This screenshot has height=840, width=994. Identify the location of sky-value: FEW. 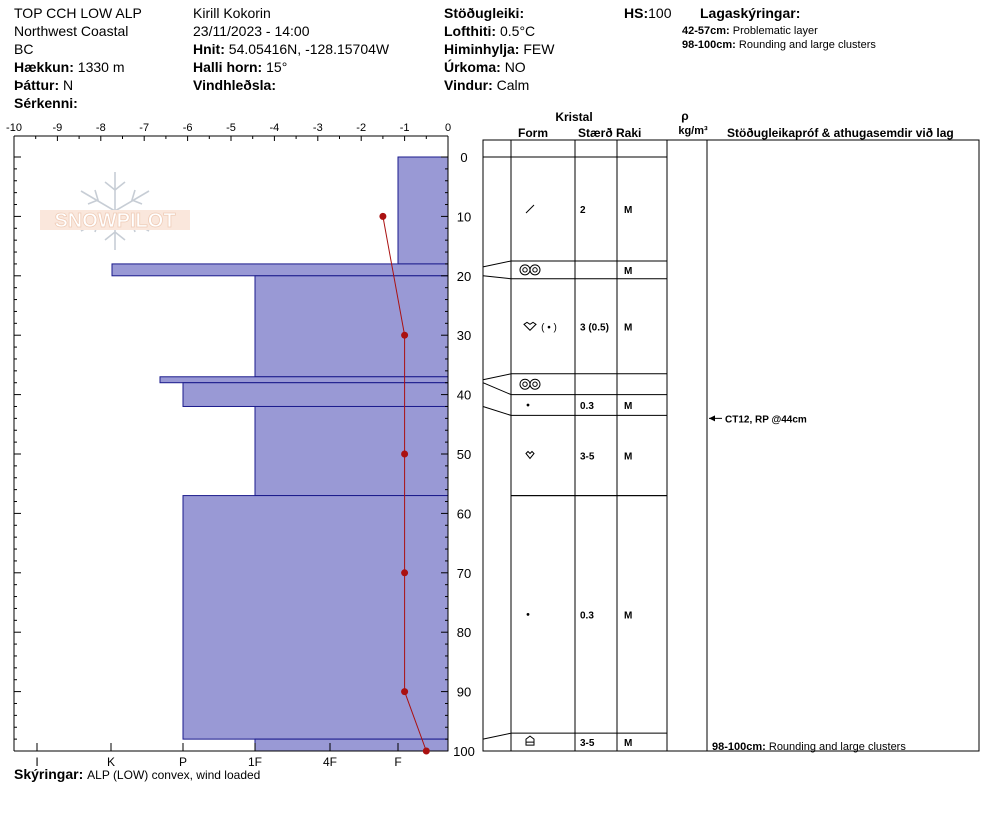
(539, 49).